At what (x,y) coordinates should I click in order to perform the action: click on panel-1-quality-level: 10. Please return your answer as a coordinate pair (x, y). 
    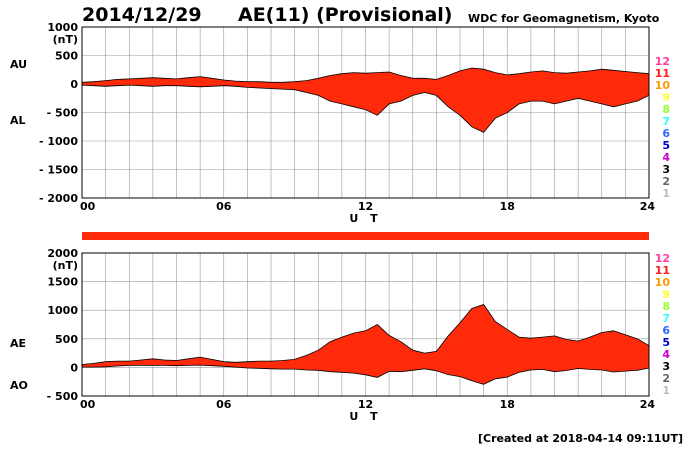
    Looking at the image, I should click on (663, 85).